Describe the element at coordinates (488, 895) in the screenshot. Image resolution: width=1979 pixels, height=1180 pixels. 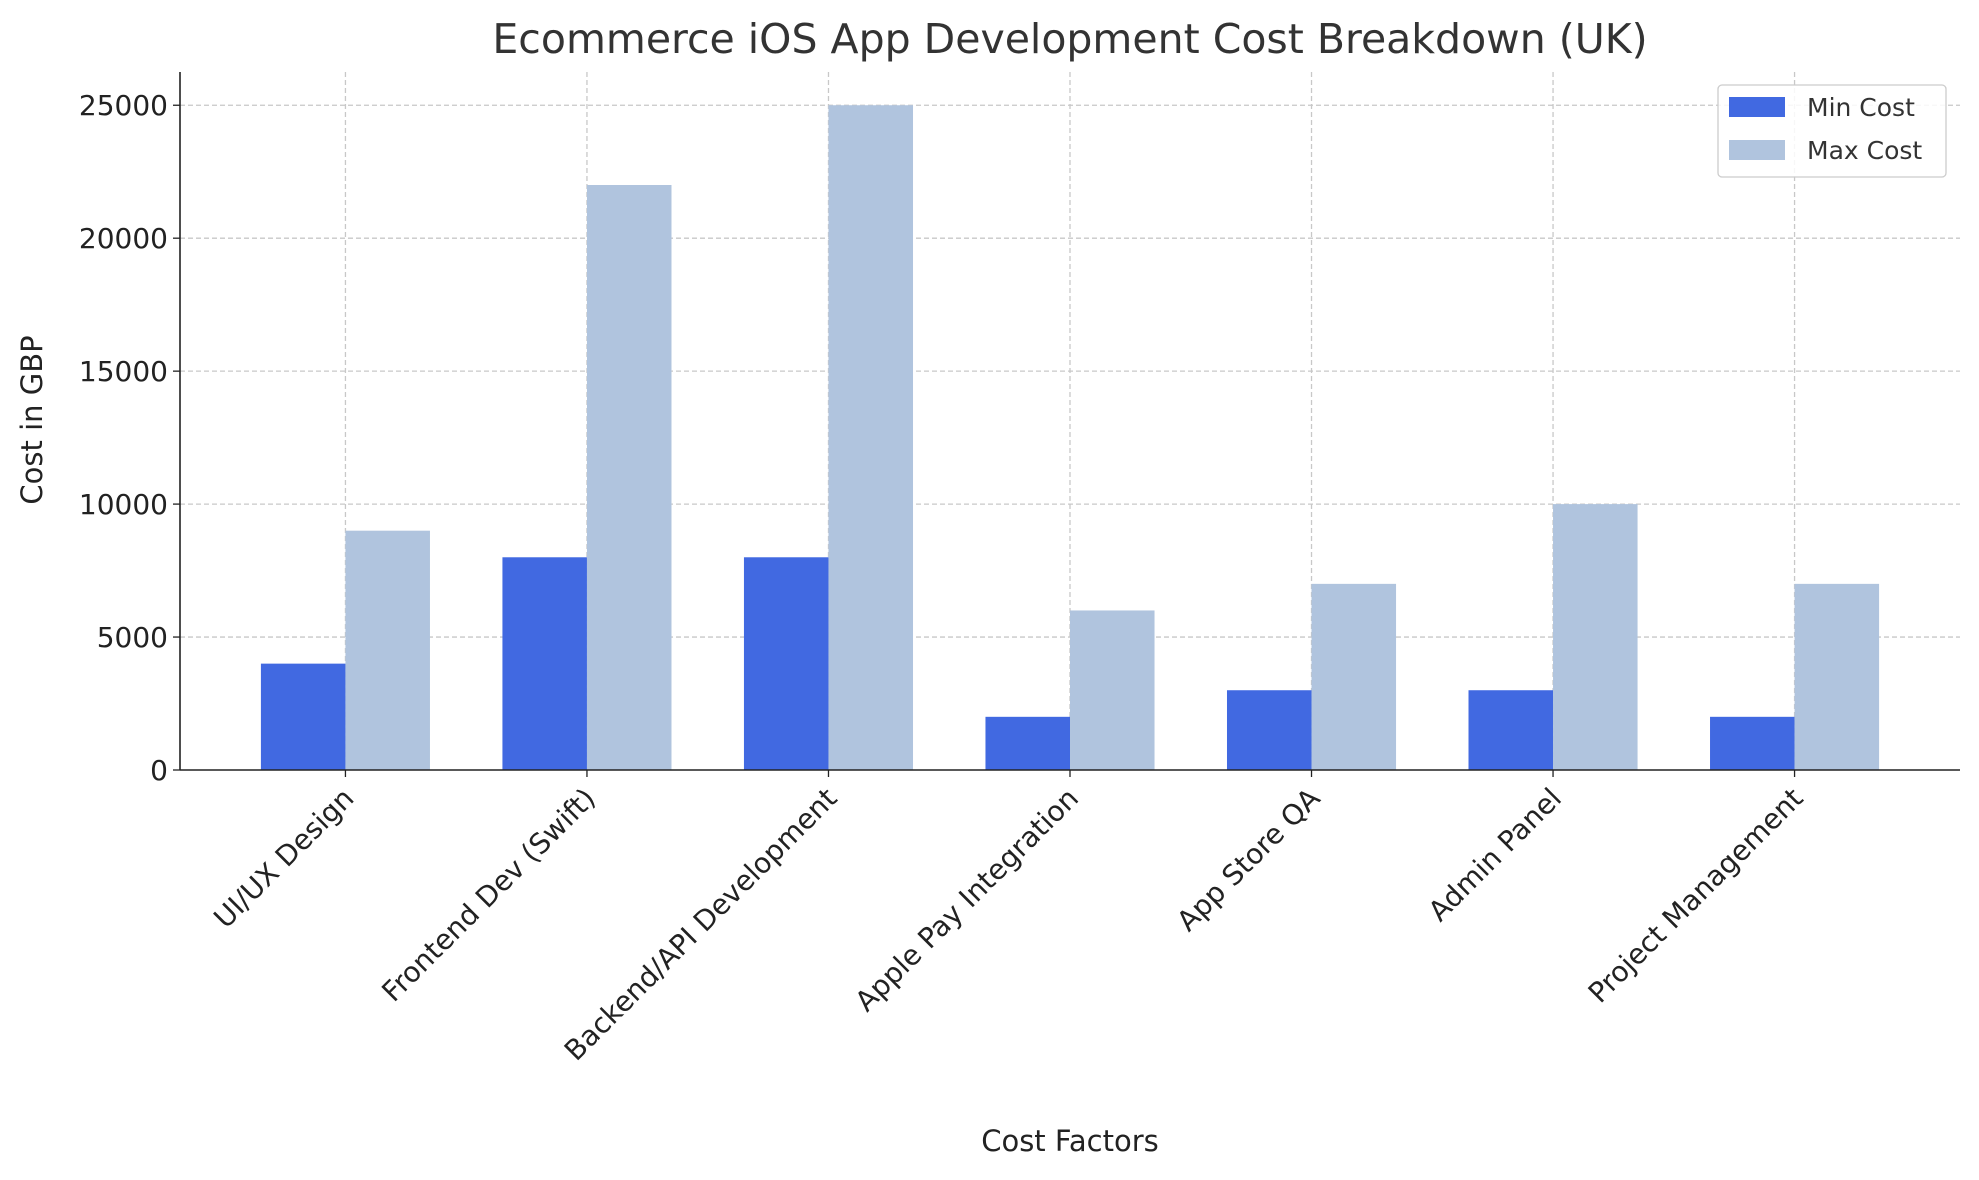
I see `x-tick-label: Frontend Dev (Swift)` at that location.